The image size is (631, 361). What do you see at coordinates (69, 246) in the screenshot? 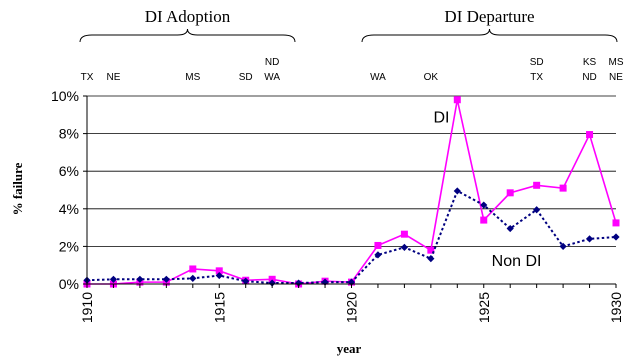
I see `y-tick-label: 2%` at bounding box center [69, 246].